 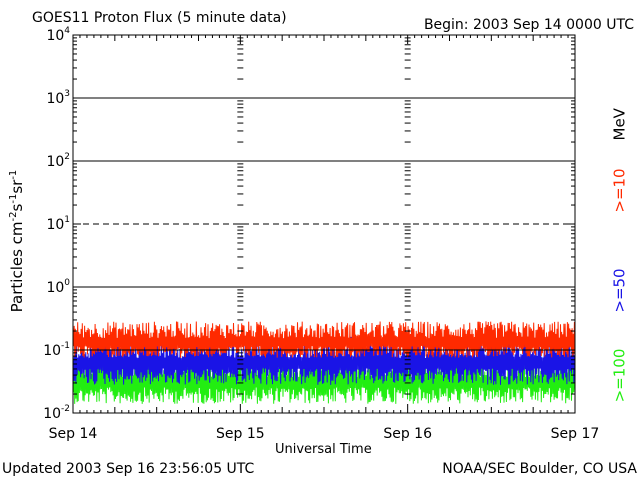 I want to click on x-tick-label: Sep 16, so click(x=407, y=434).